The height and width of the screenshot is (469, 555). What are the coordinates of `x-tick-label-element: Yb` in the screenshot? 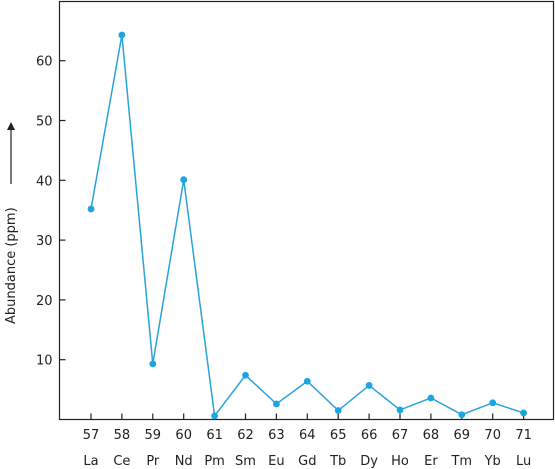 It's located at (492, 461).